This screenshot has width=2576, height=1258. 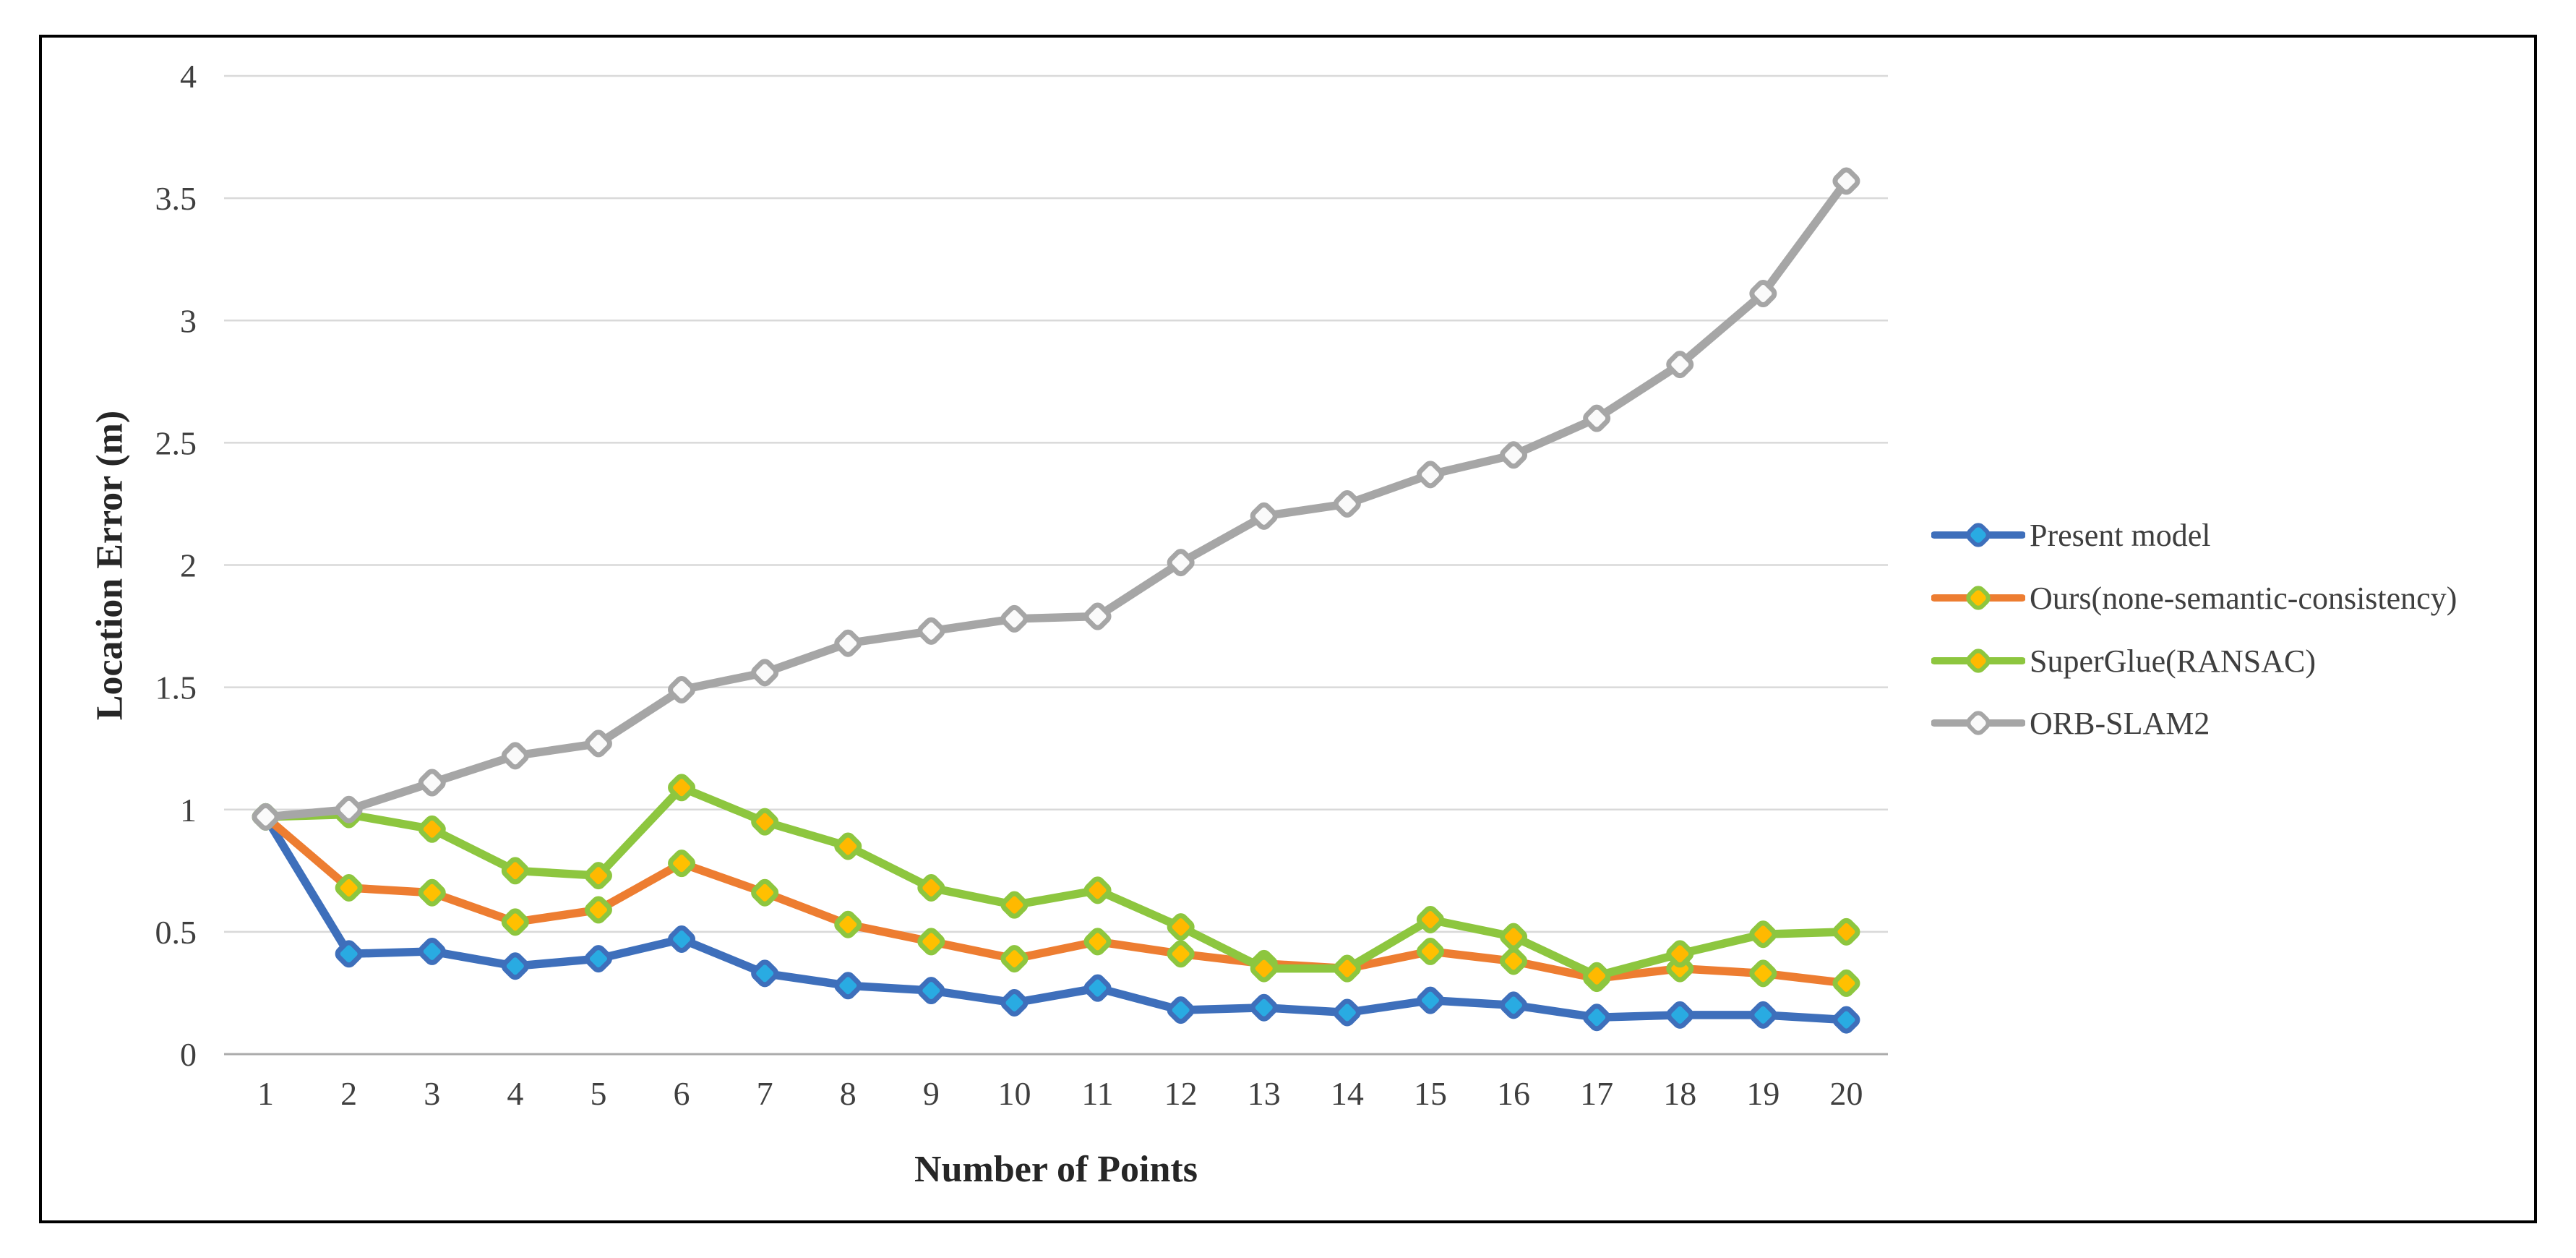 What do you see at coordinates (1097, 1093) in the screenshot?
I see `x-tick-label-11: 11` at bounding box center [1097, 1093].